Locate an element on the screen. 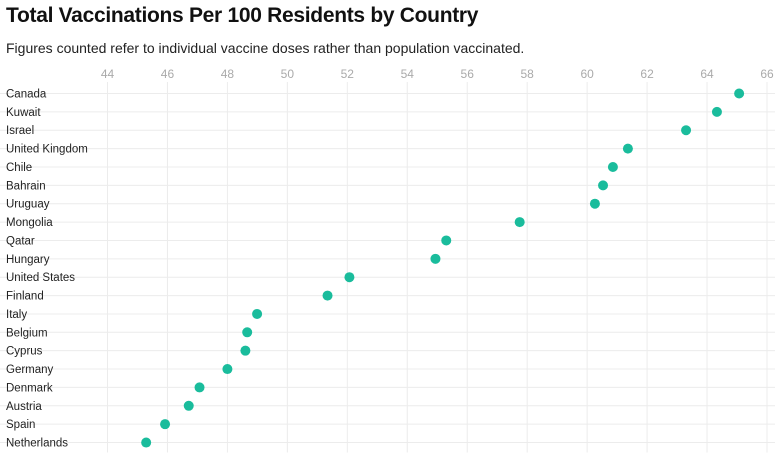  category-label: United States is located at coordinates (40, 278).